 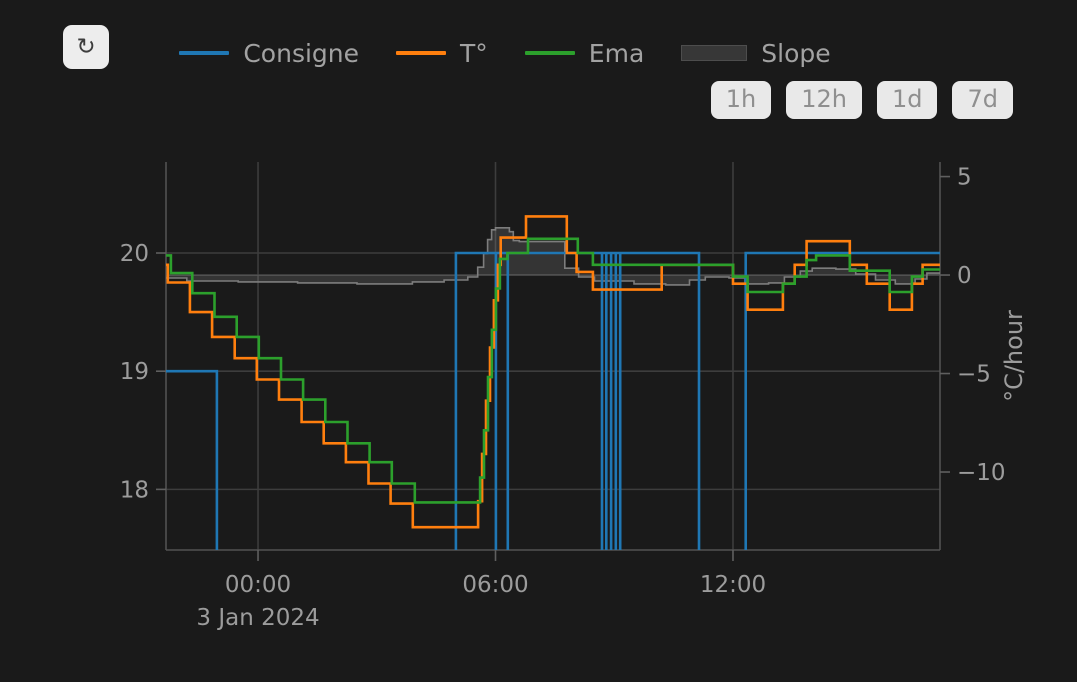 What do you see at coordinates (616, 53) in the screenshot?
I see `legend-label: Ema` at bounding box center [616, 53].